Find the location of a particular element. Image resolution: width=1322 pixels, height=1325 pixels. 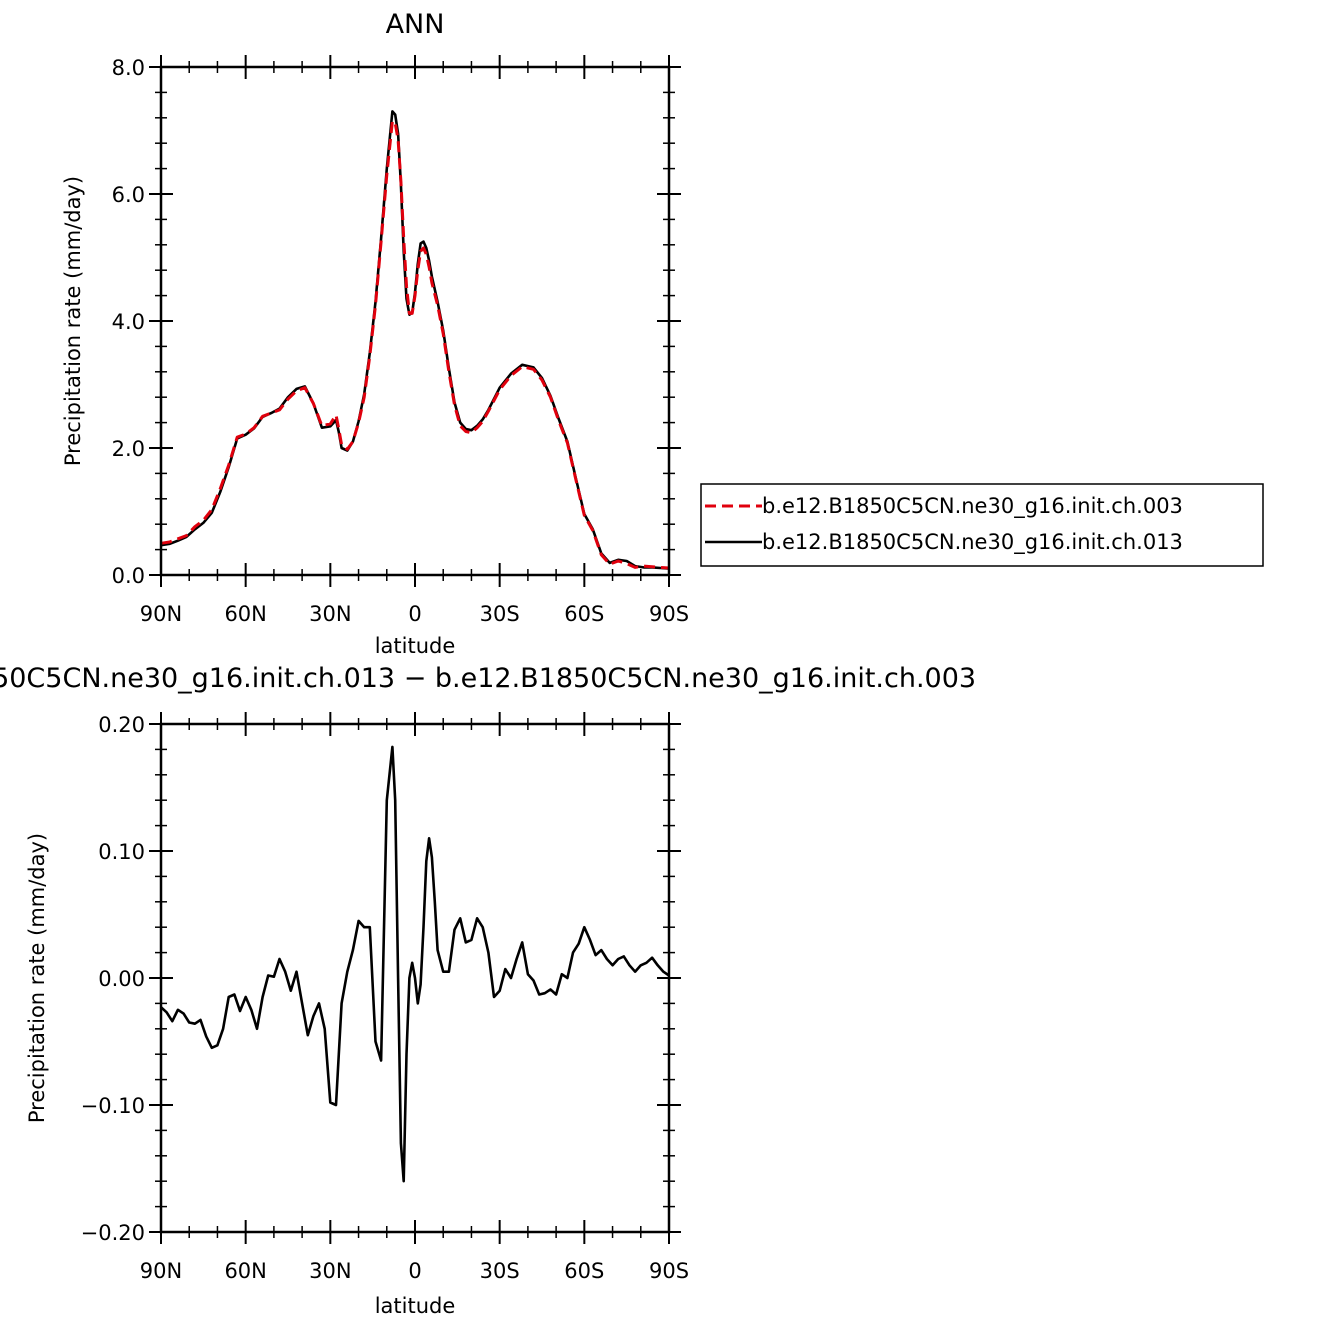

bottom-ytick-label-1: −0.10 is located at coordinates (113, 1106).